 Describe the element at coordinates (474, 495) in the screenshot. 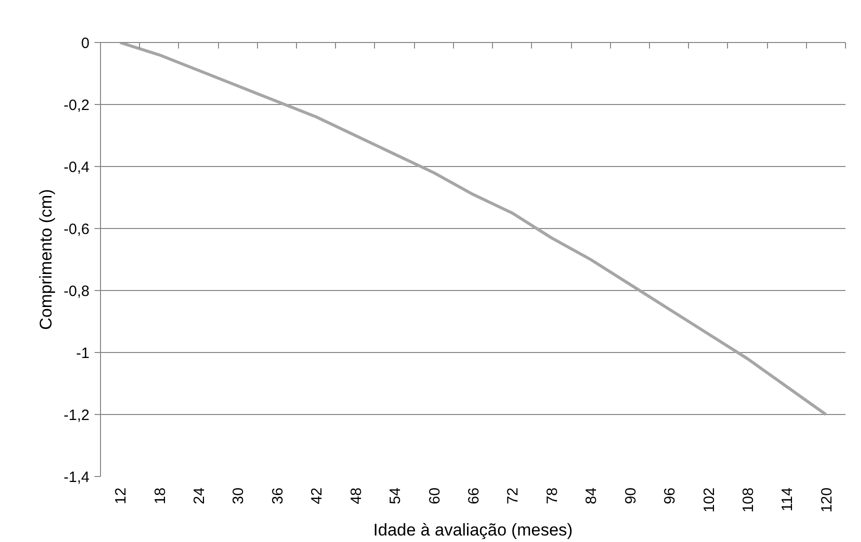

I see `x-tick-label: 66` at that location.